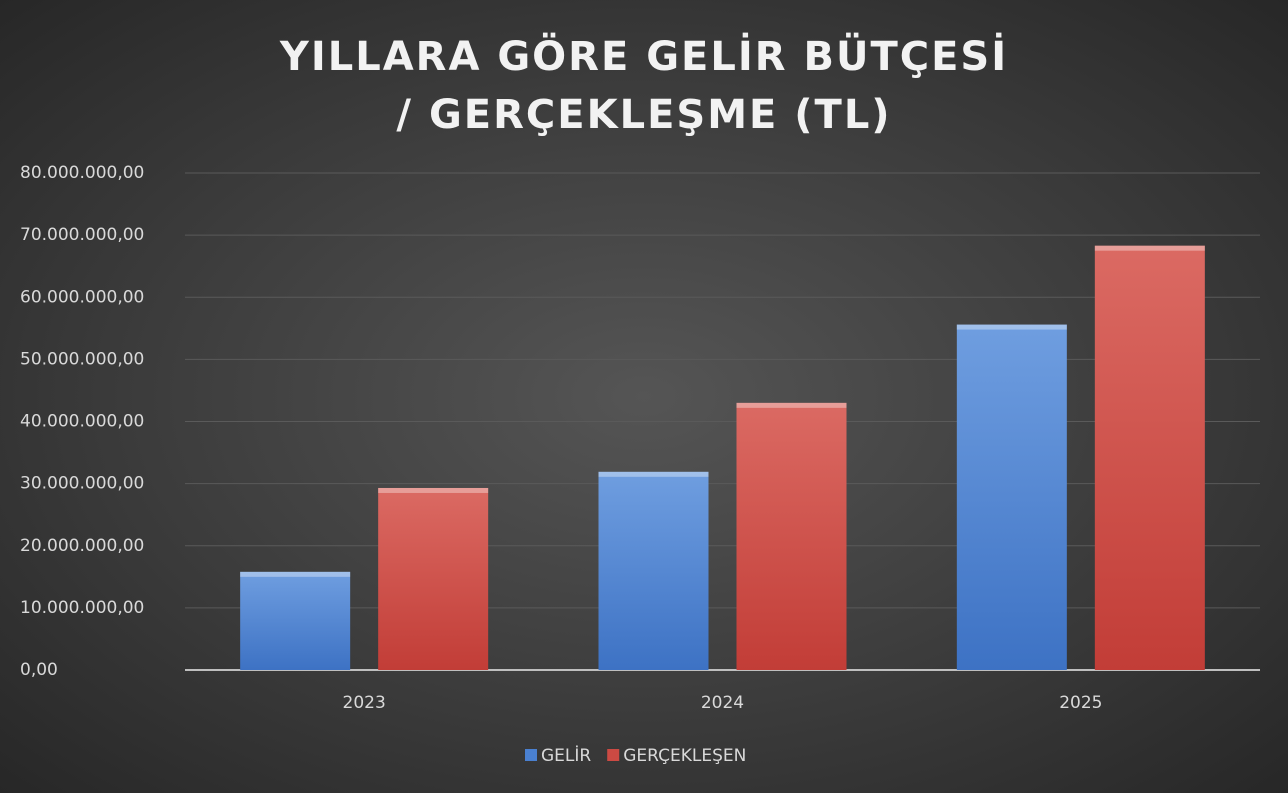 The width and height of the screenshot is (1288, 793). I want to click on legend-label: GELİR, so click(566, 755).